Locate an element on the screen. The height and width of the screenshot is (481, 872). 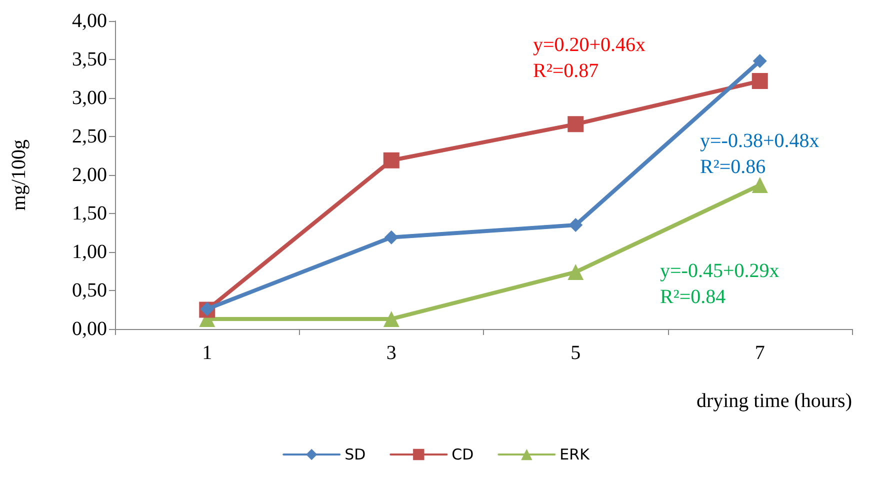
y-axis-title: mg/100g is located at coordinates (19, 175).